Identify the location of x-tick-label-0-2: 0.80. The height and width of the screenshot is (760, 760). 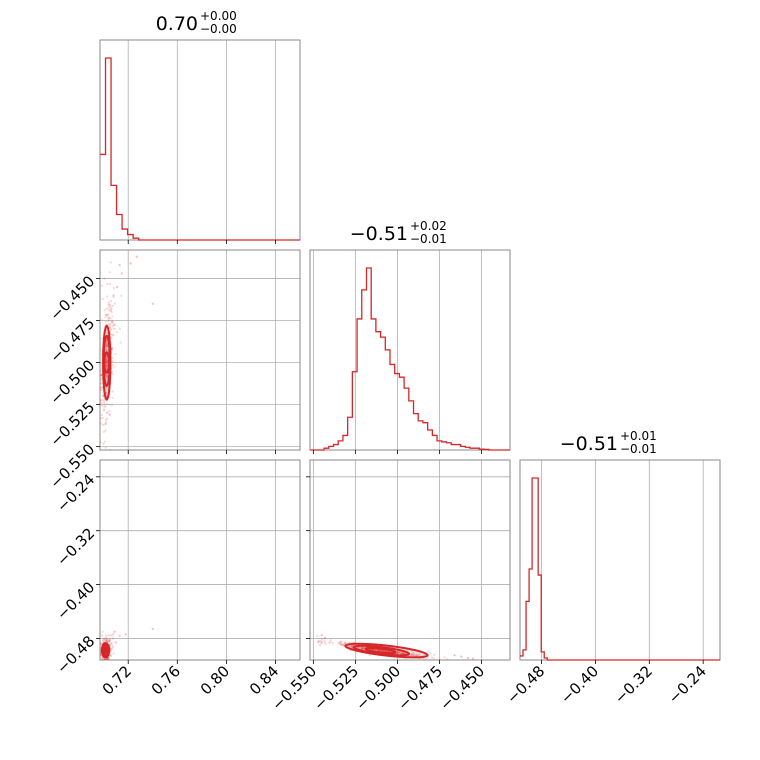
(215, 680).